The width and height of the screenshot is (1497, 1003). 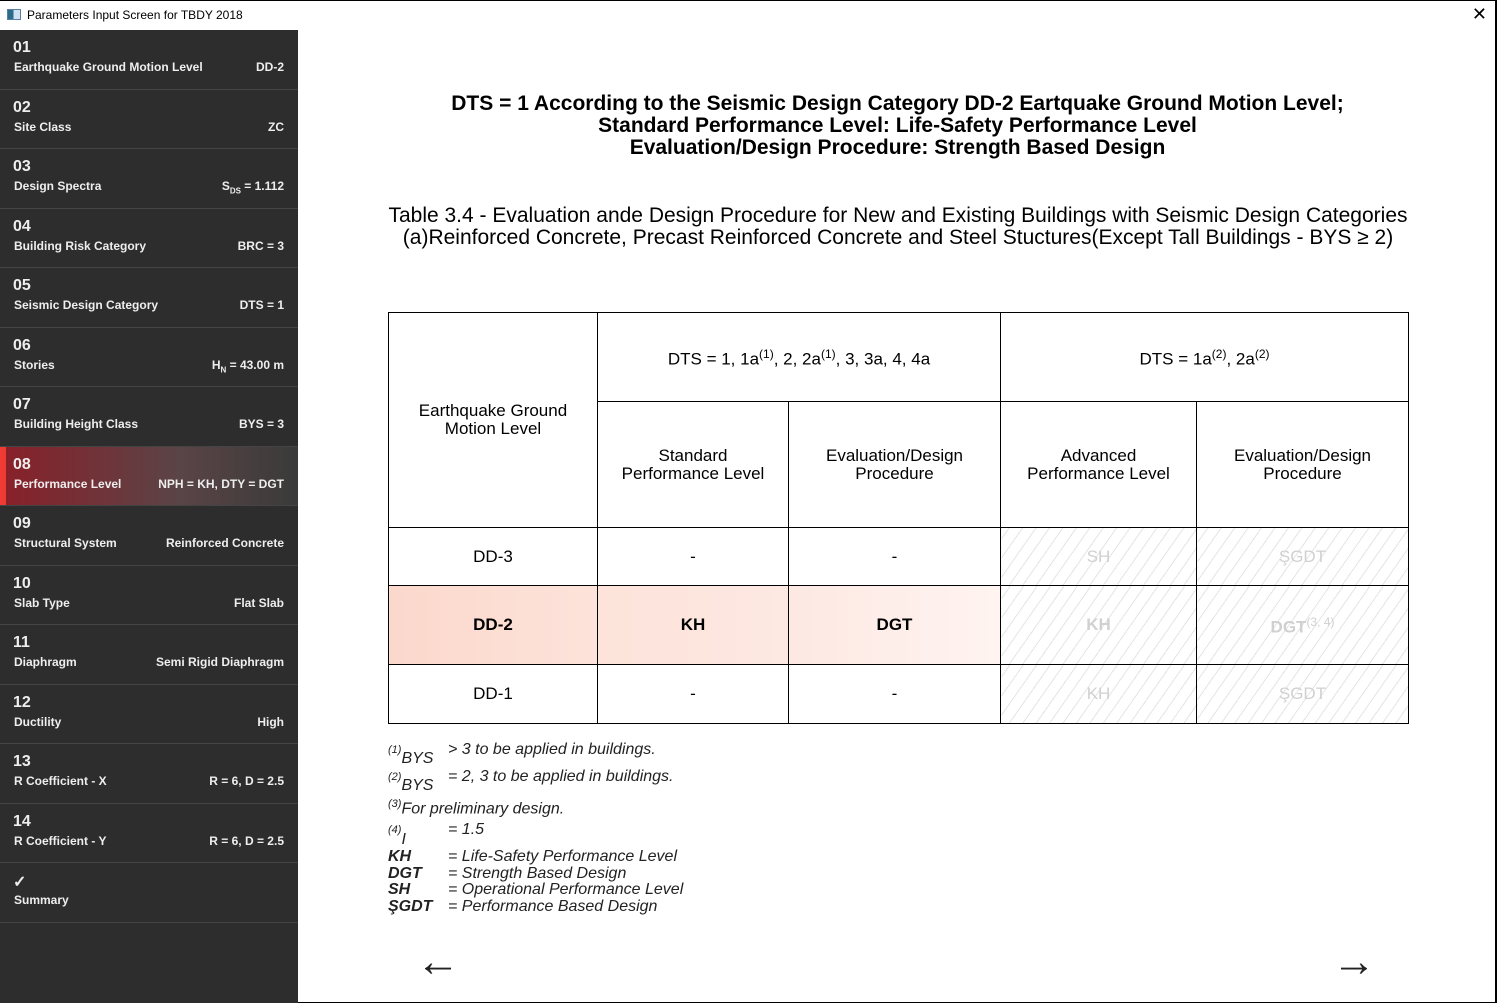 I want to click on step-number: 08, so click(x=22, y=464).